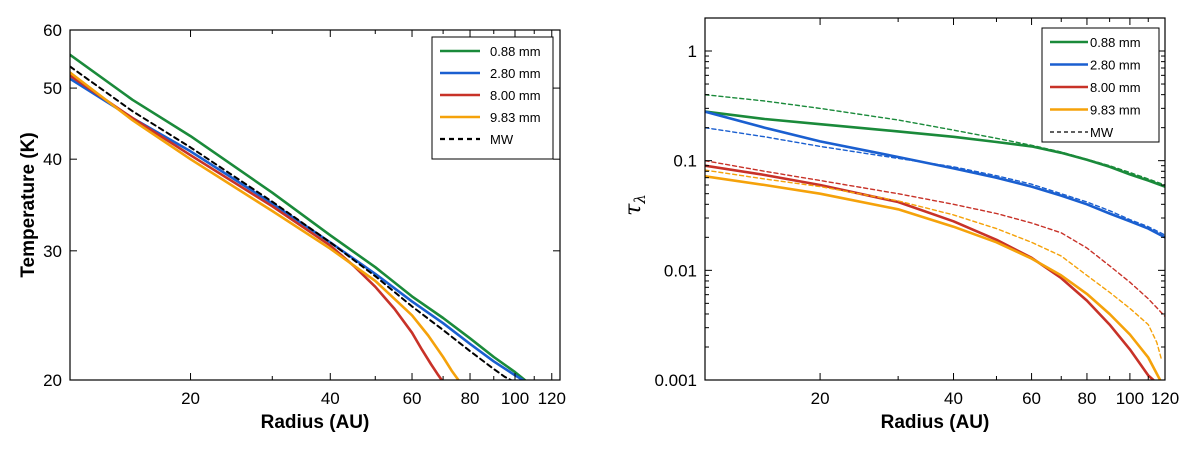  What do you see at coordinates (1130, 398) in the screenshot?
I see `optical-depth-x-tick-label: 100` at bounding box center [1130, 398].